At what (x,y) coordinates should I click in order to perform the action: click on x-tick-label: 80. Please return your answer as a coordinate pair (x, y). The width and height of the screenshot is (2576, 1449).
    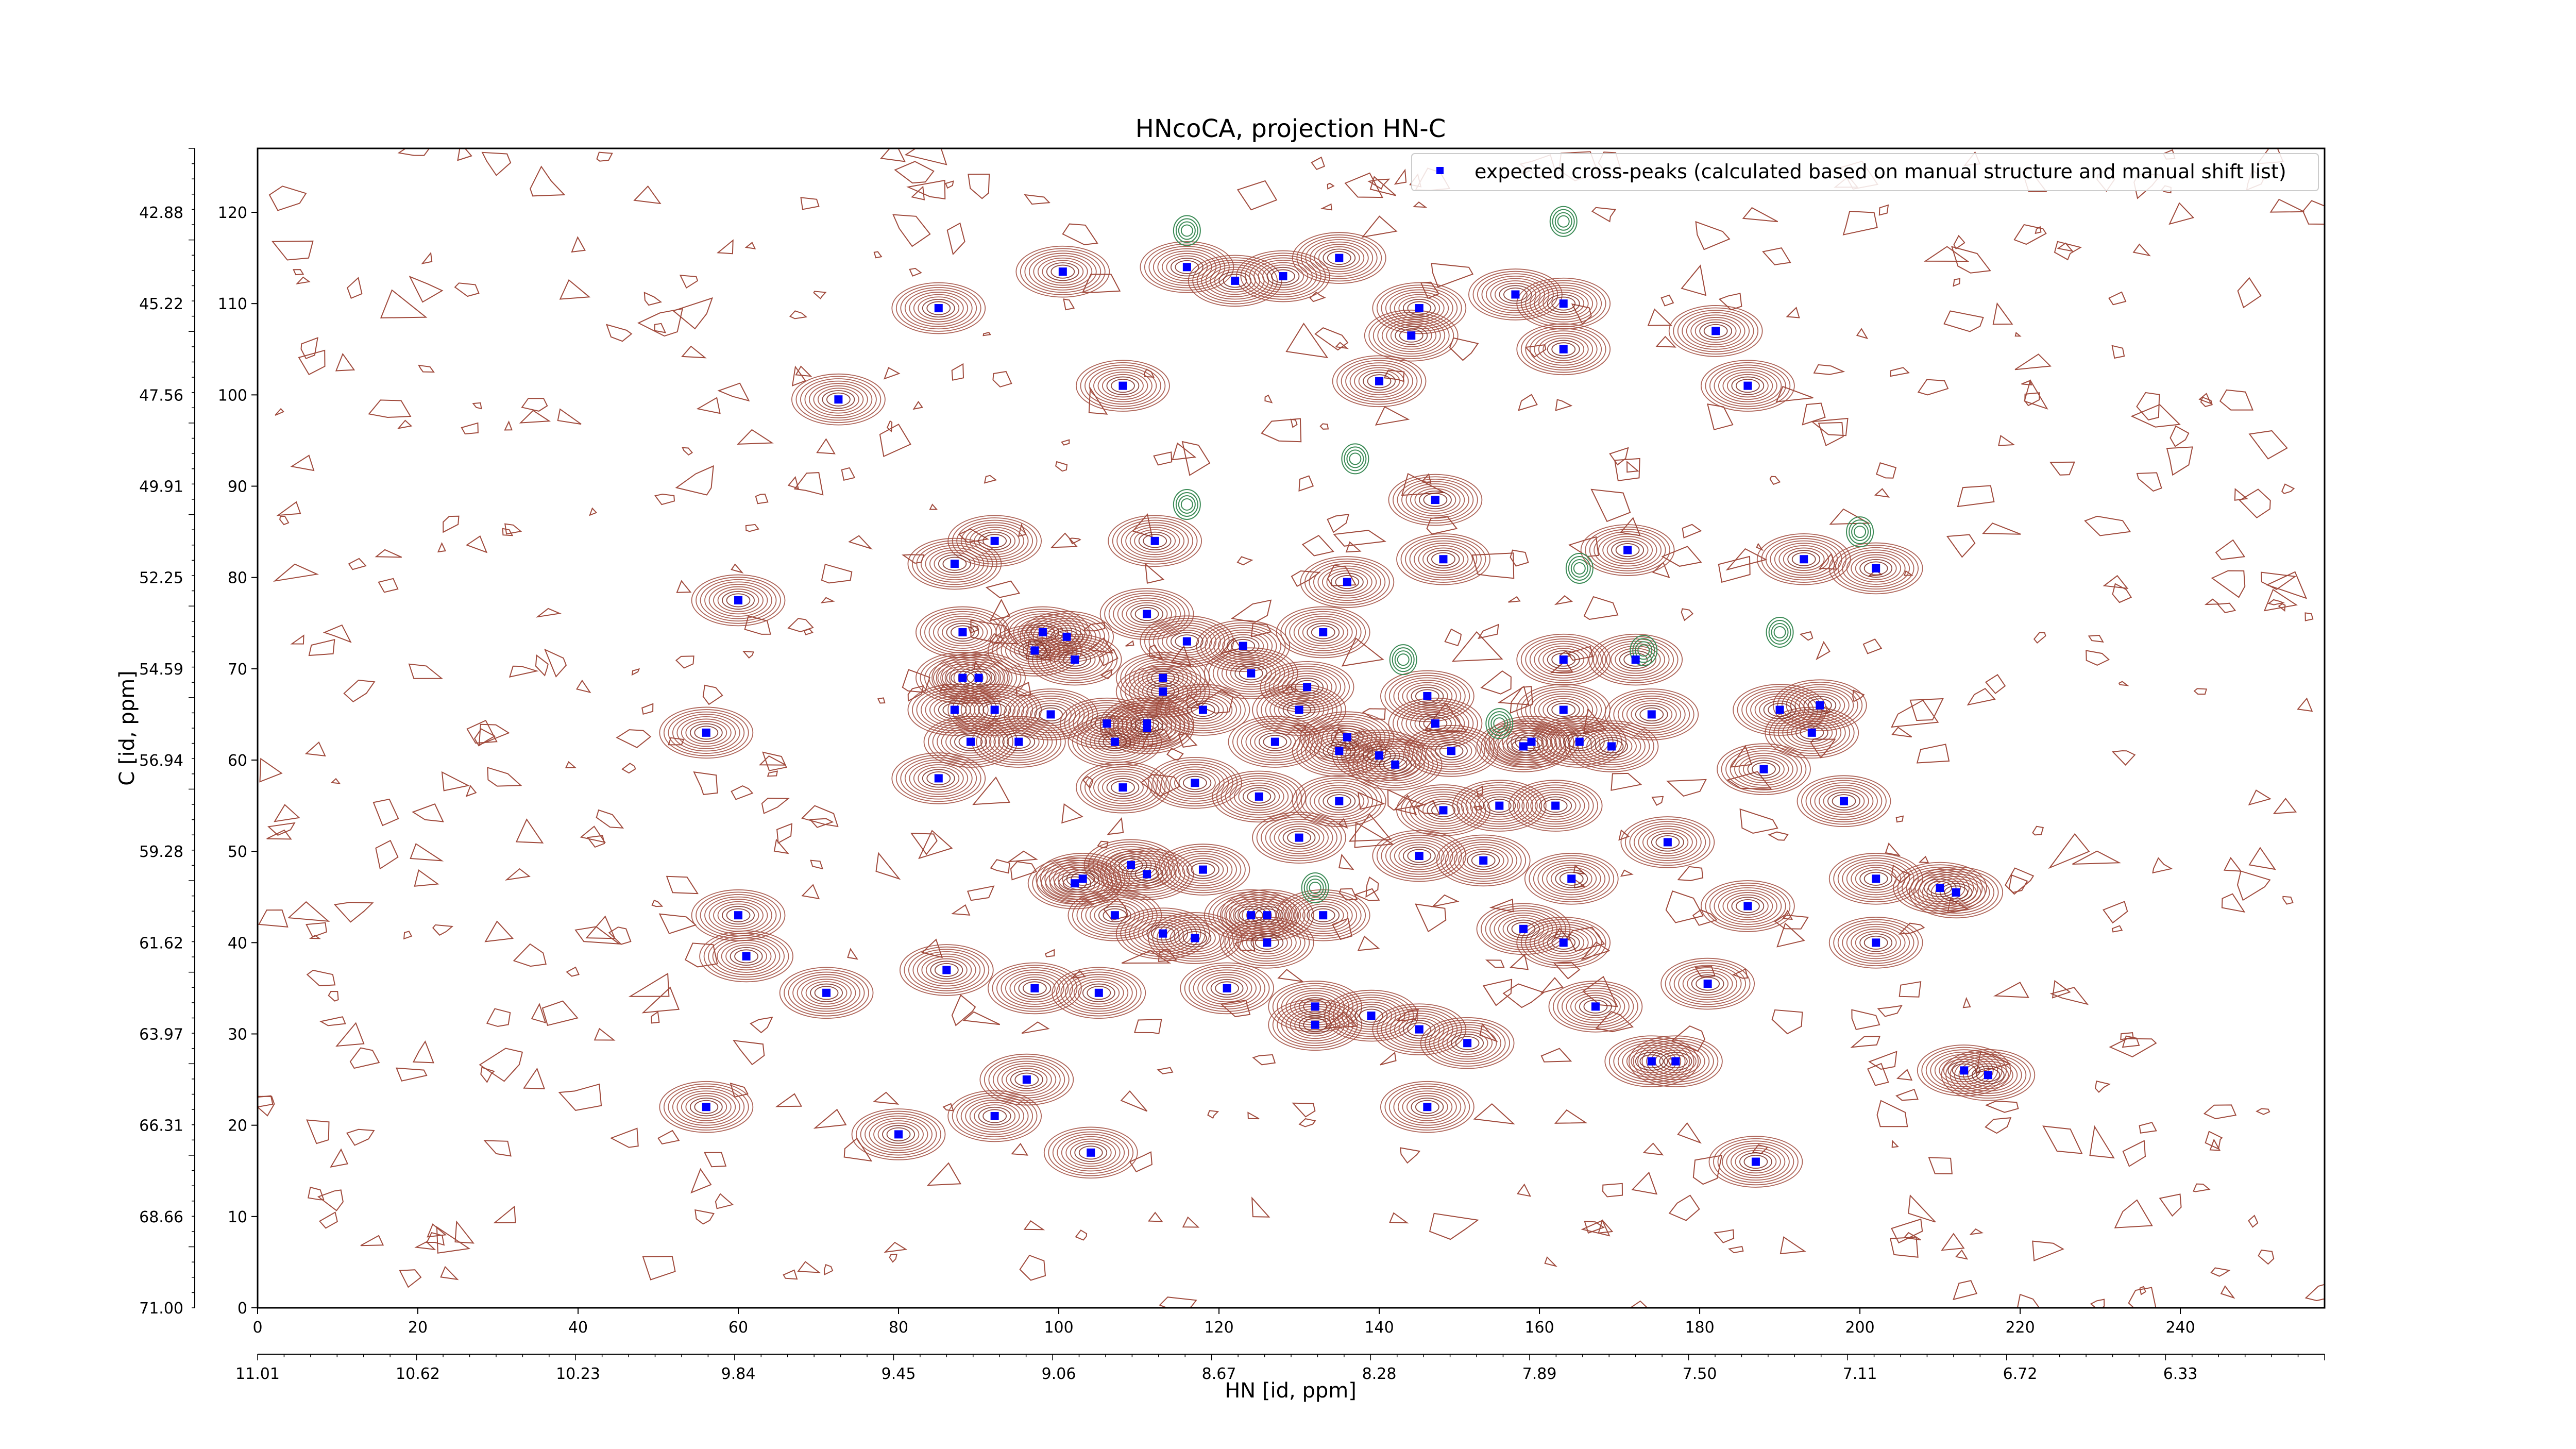
    Looking at the image, I should click on (898, 1328).